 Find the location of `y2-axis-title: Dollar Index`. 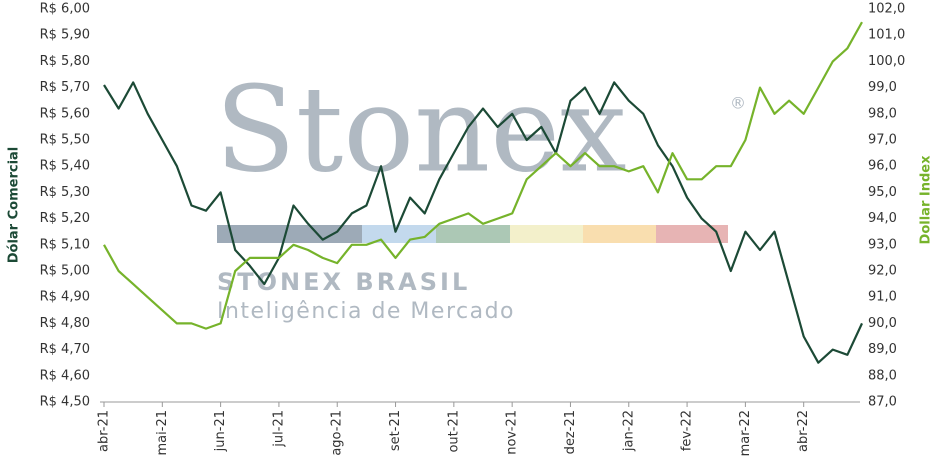

y2-axis-title: Dollar Index is located at coordinates (926, 200).